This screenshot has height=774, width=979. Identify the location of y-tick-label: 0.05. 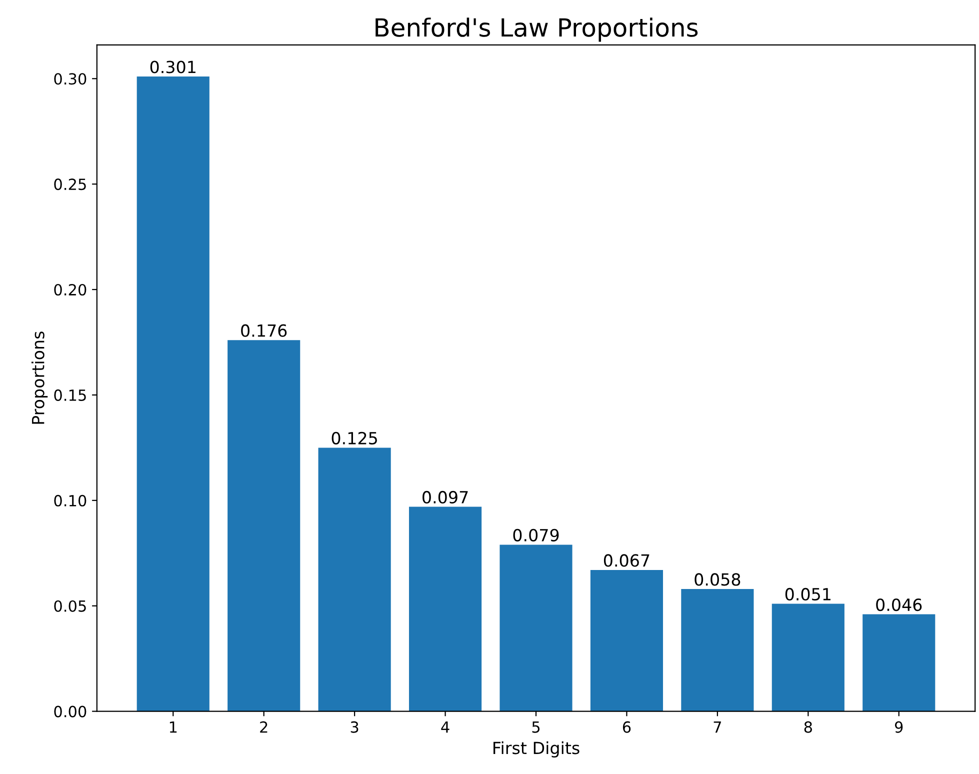
(70, 606).